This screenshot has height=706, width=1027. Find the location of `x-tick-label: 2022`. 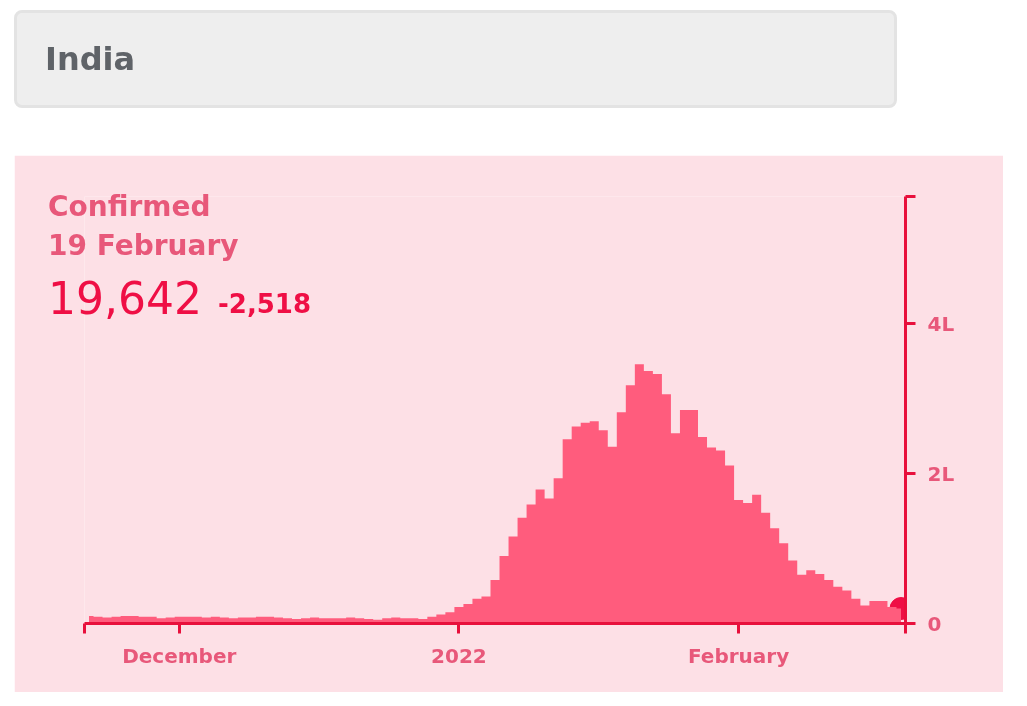

x-tick-label: 2022 is located at coordinates (459, 655).